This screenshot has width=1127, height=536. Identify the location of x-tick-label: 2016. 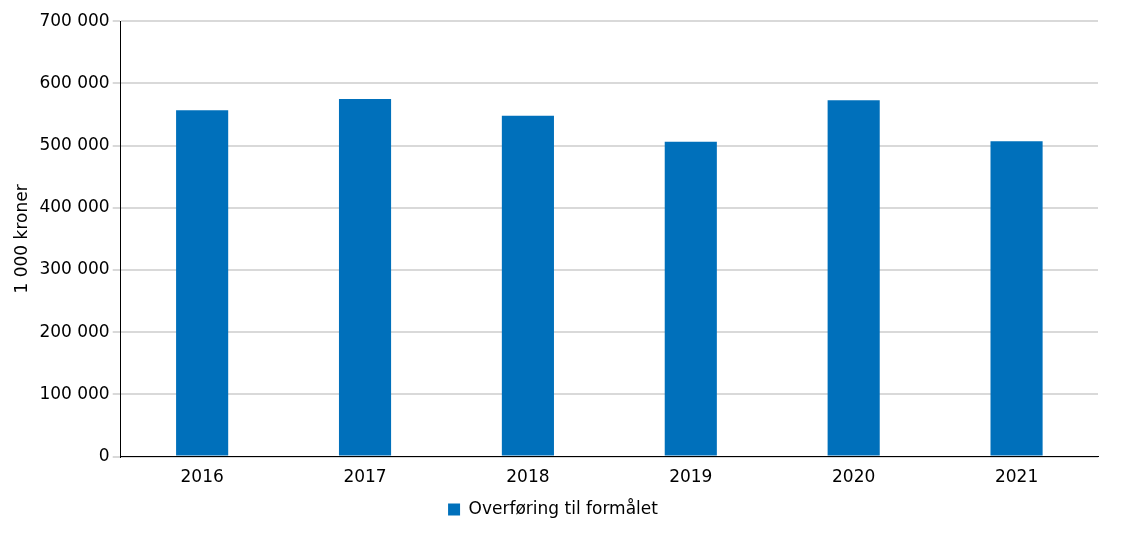
(202, 476).